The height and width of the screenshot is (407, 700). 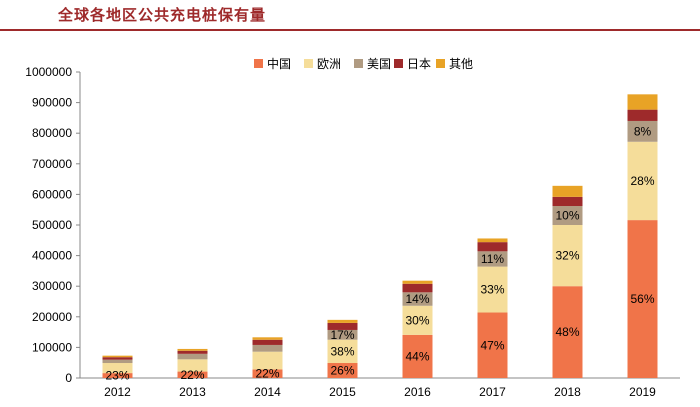 I want to click on y-tick-label: 400000, so click(x=52, y=256).